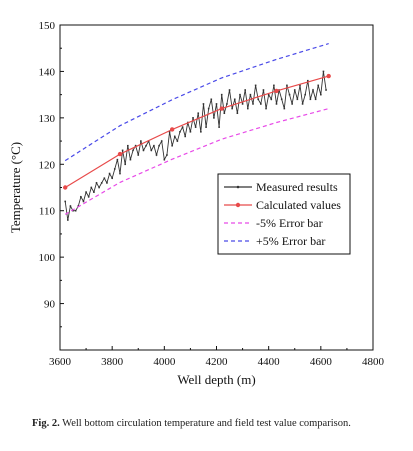  I want to click on y-tick-label: 100, so click(47, 258).